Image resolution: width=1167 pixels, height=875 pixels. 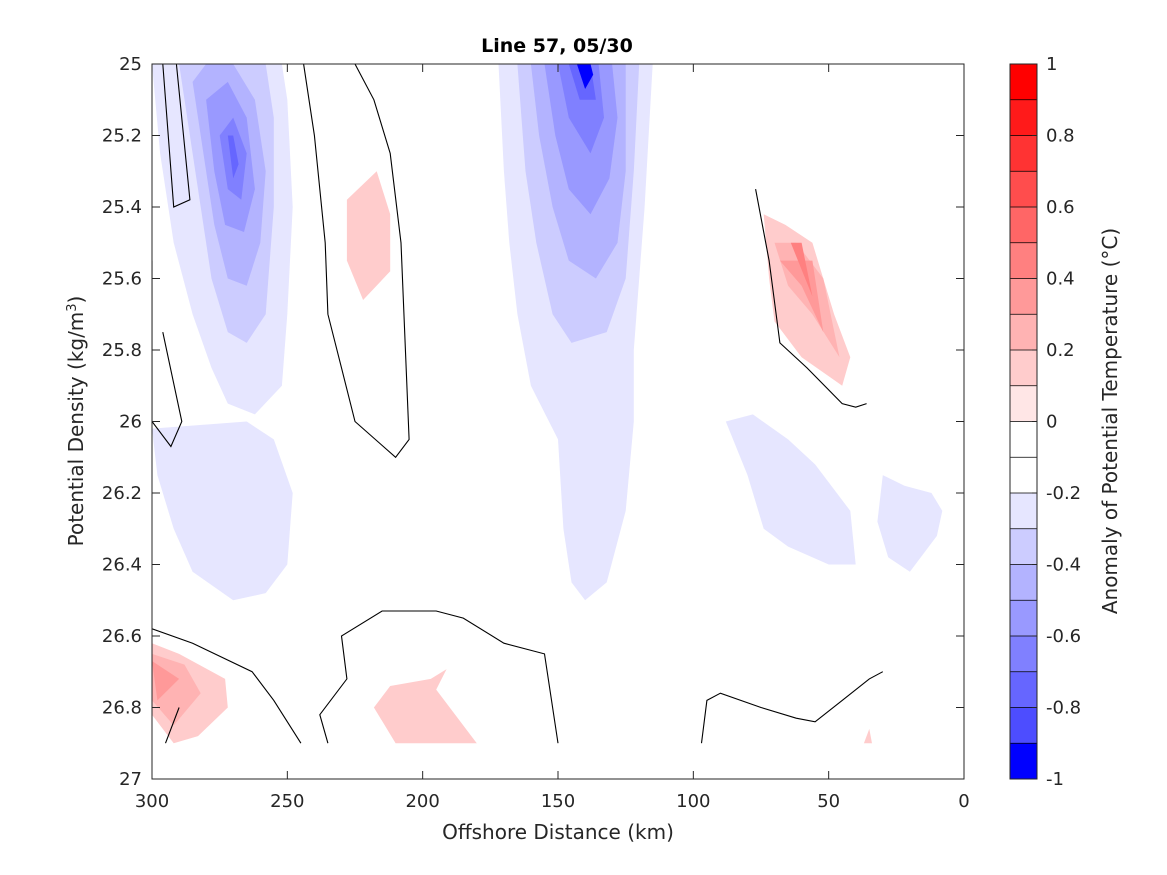 I want to click on x-tick-label: 50, so click(x=828, y=801).